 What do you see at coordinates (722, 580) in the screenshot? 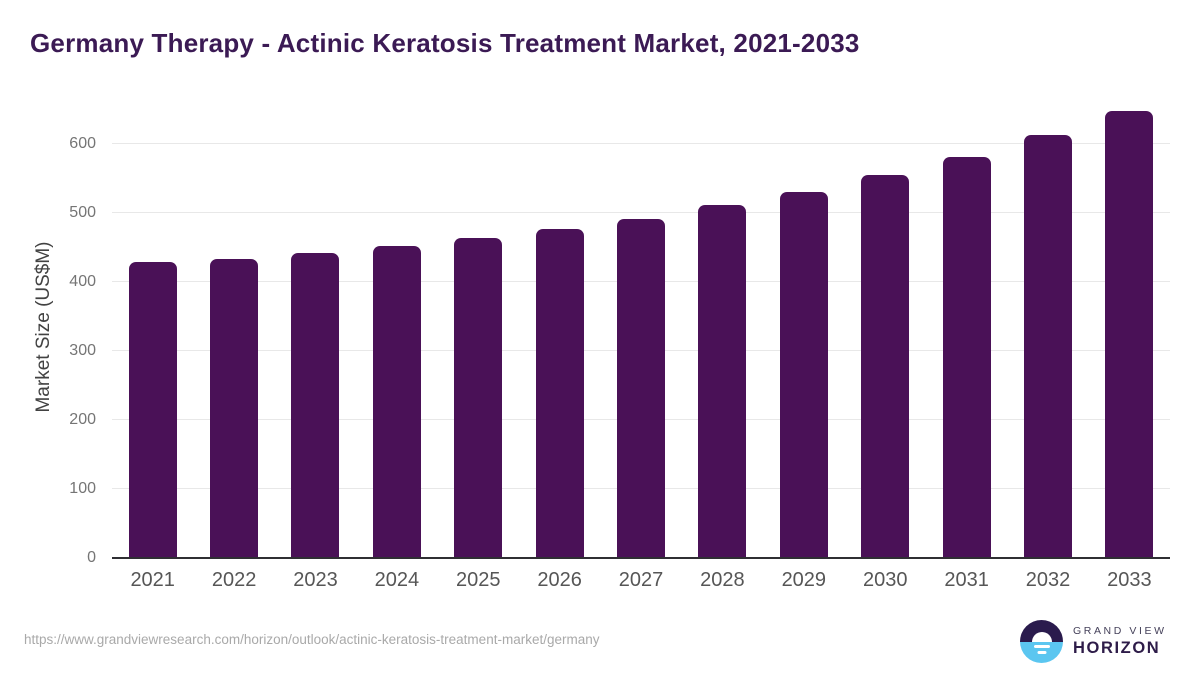
I see `x-tick-label-2028: 2028` at bounding box center [722, 580].